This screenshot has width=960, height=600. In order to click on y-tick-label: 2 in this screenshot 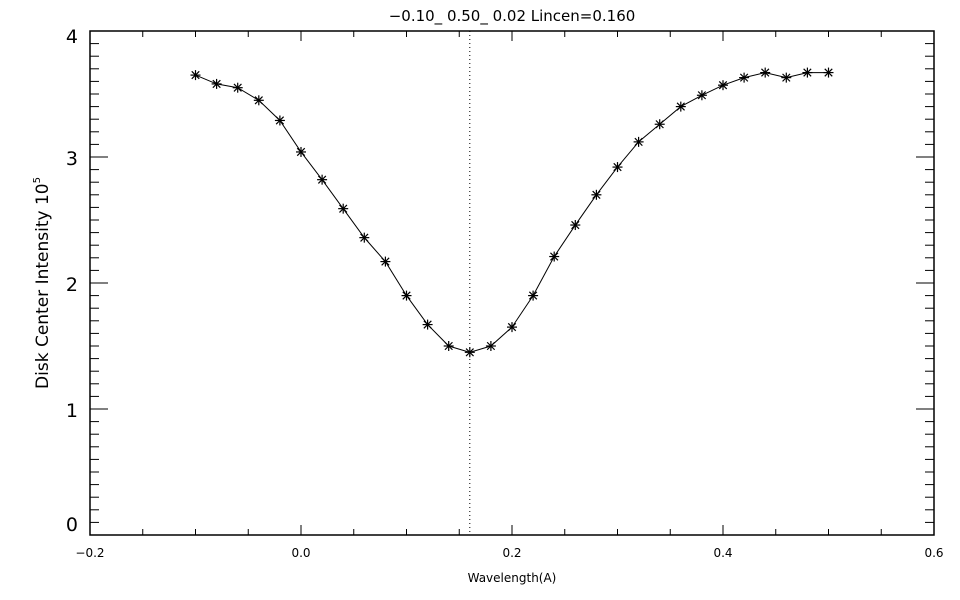, I will do `click(72, 285)`.